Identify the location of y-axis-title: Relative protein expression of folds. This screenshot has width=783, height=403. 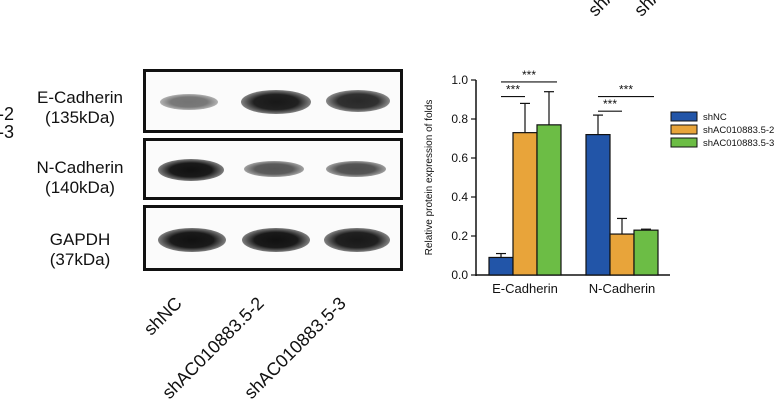
(429, 178).